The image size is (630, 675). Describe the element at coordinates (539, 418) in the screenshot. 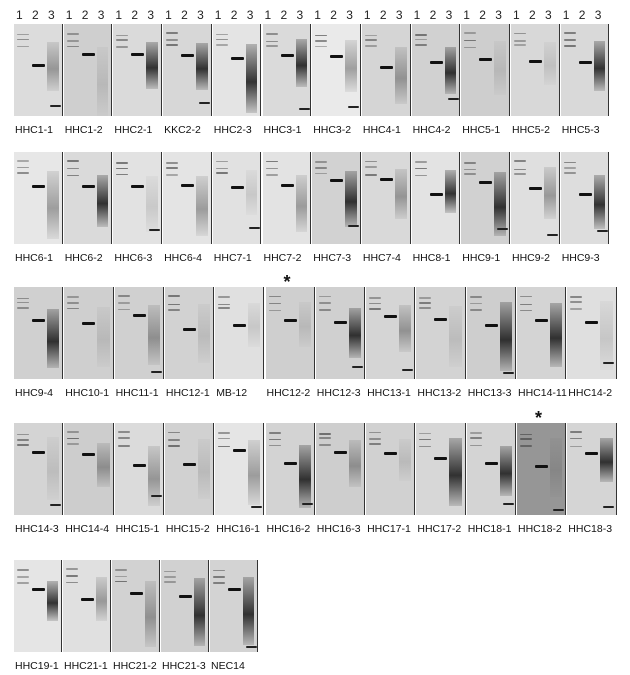

I see `annotation-asterisk: *` at that location.